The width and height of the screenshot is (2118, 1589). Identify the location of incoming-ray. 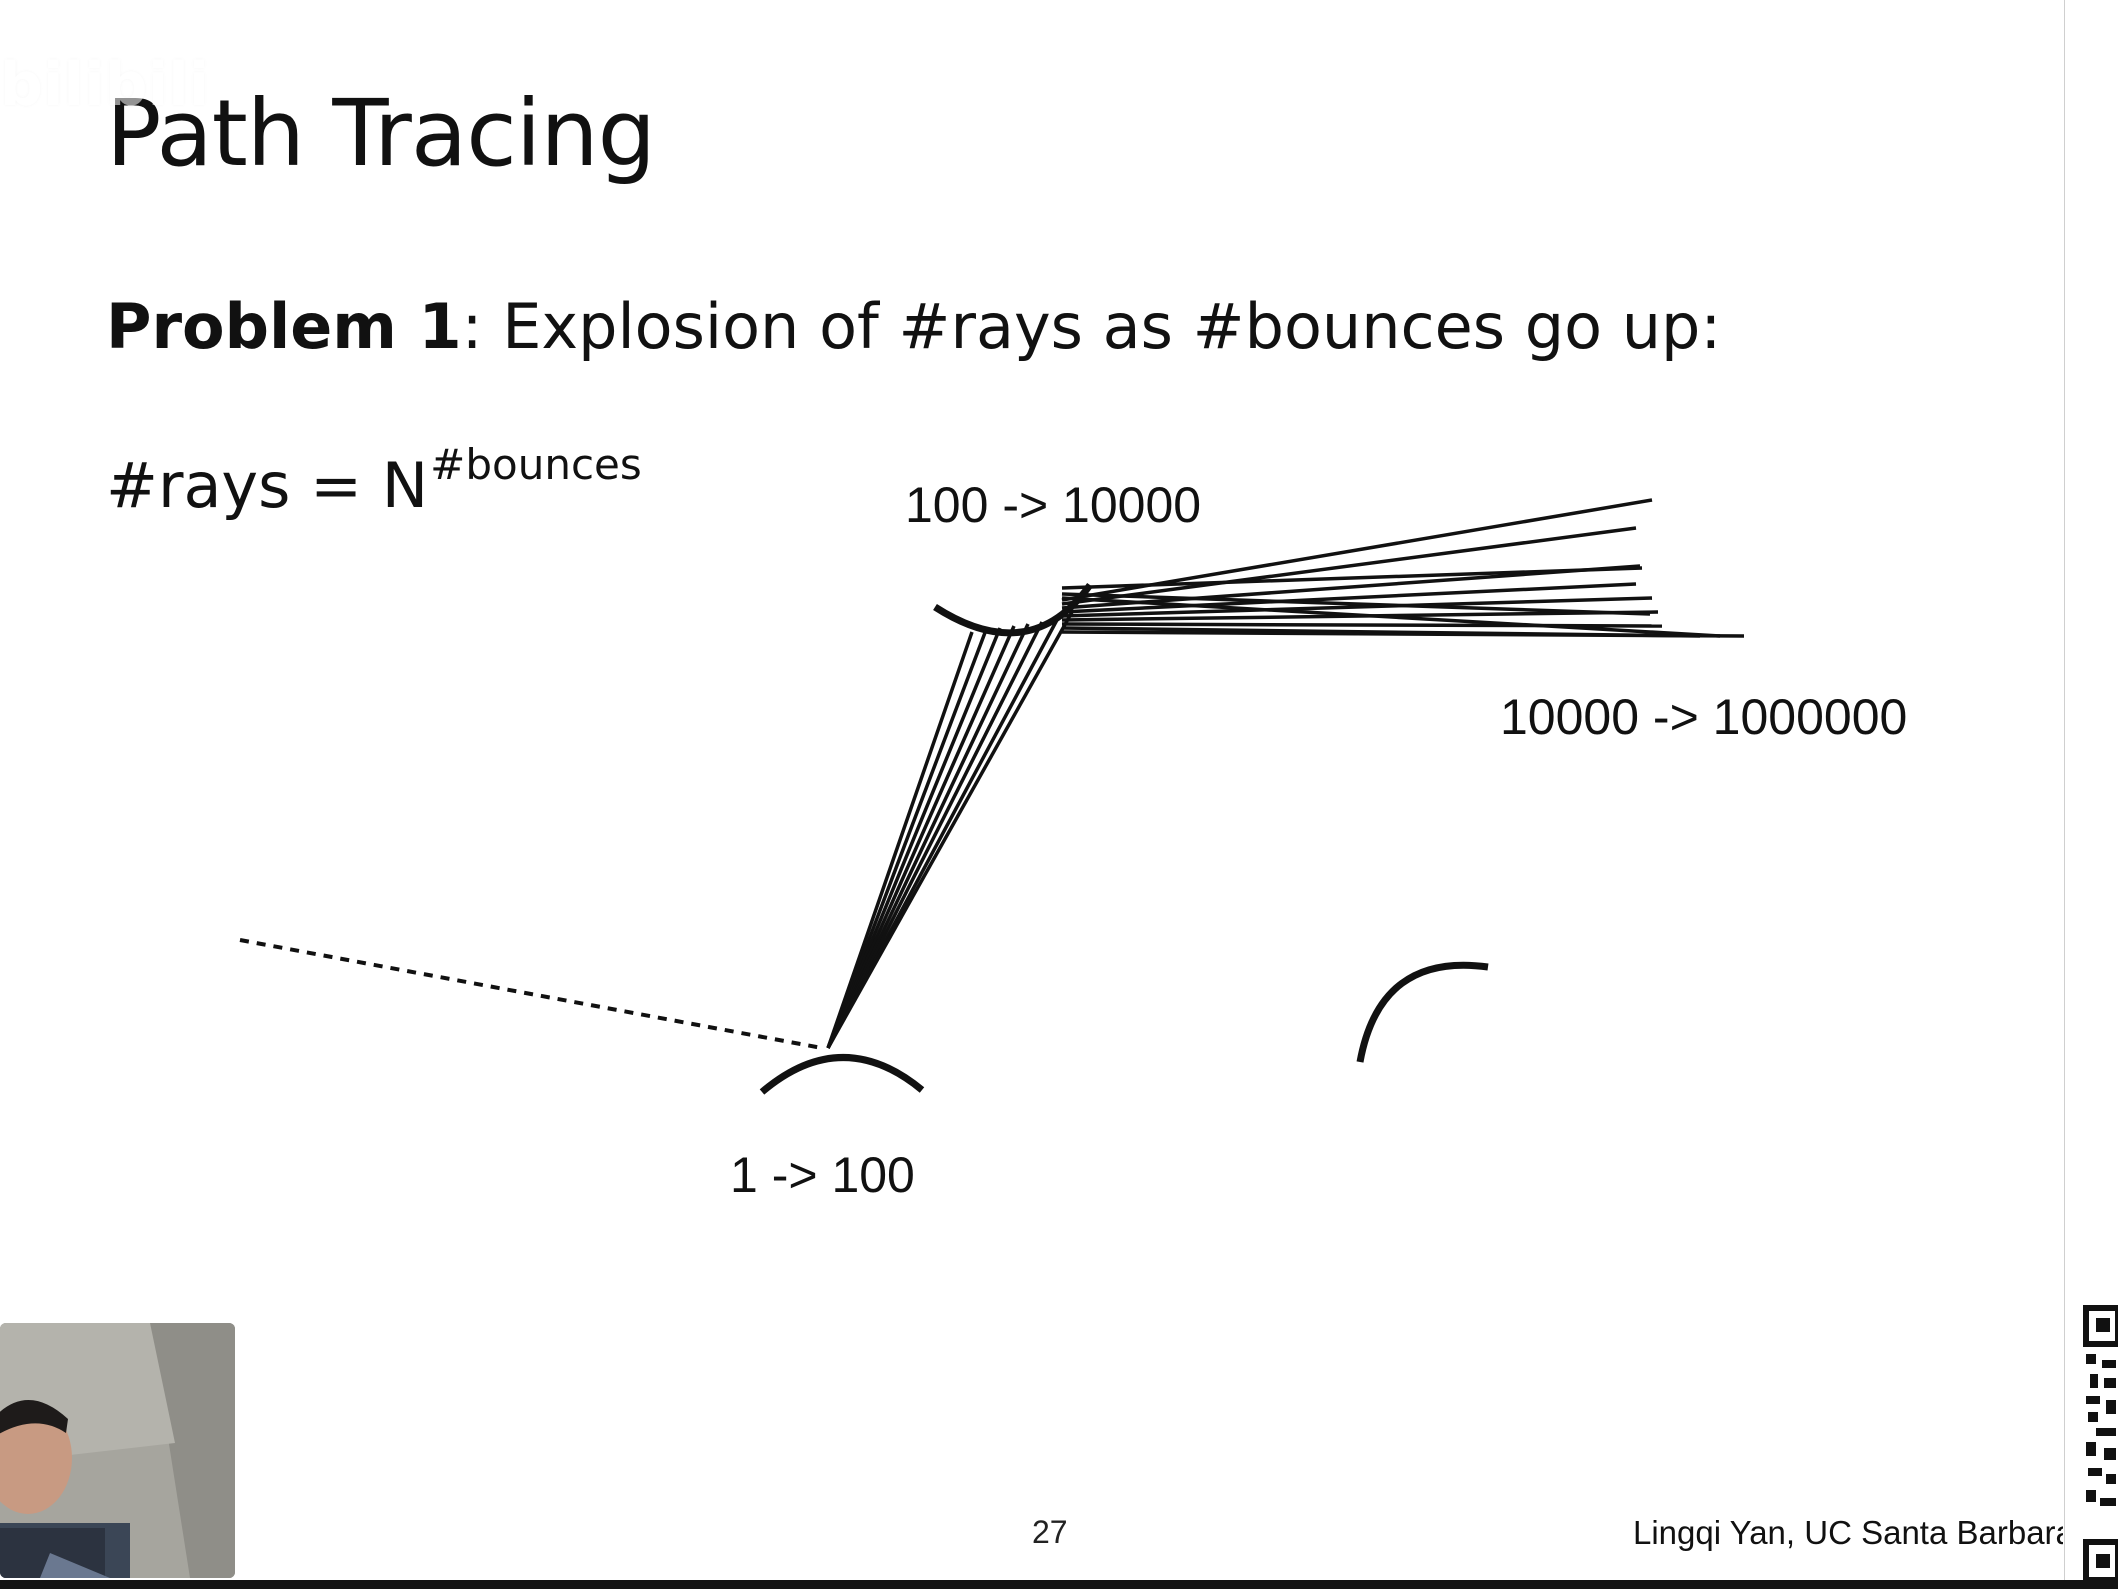
(531, 994).